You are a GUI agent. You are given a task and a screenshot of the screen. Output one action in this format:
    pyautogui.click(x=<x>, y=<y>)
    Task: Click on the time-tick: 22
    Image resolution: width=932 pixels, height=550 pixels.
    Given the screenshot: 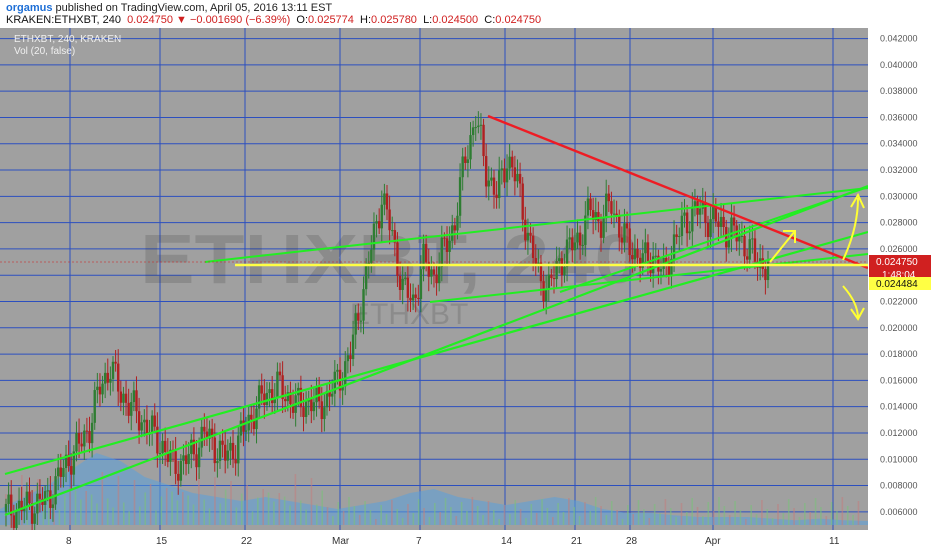 What is the action you would take?
    pyautogui.click(x=247, y=541)
    